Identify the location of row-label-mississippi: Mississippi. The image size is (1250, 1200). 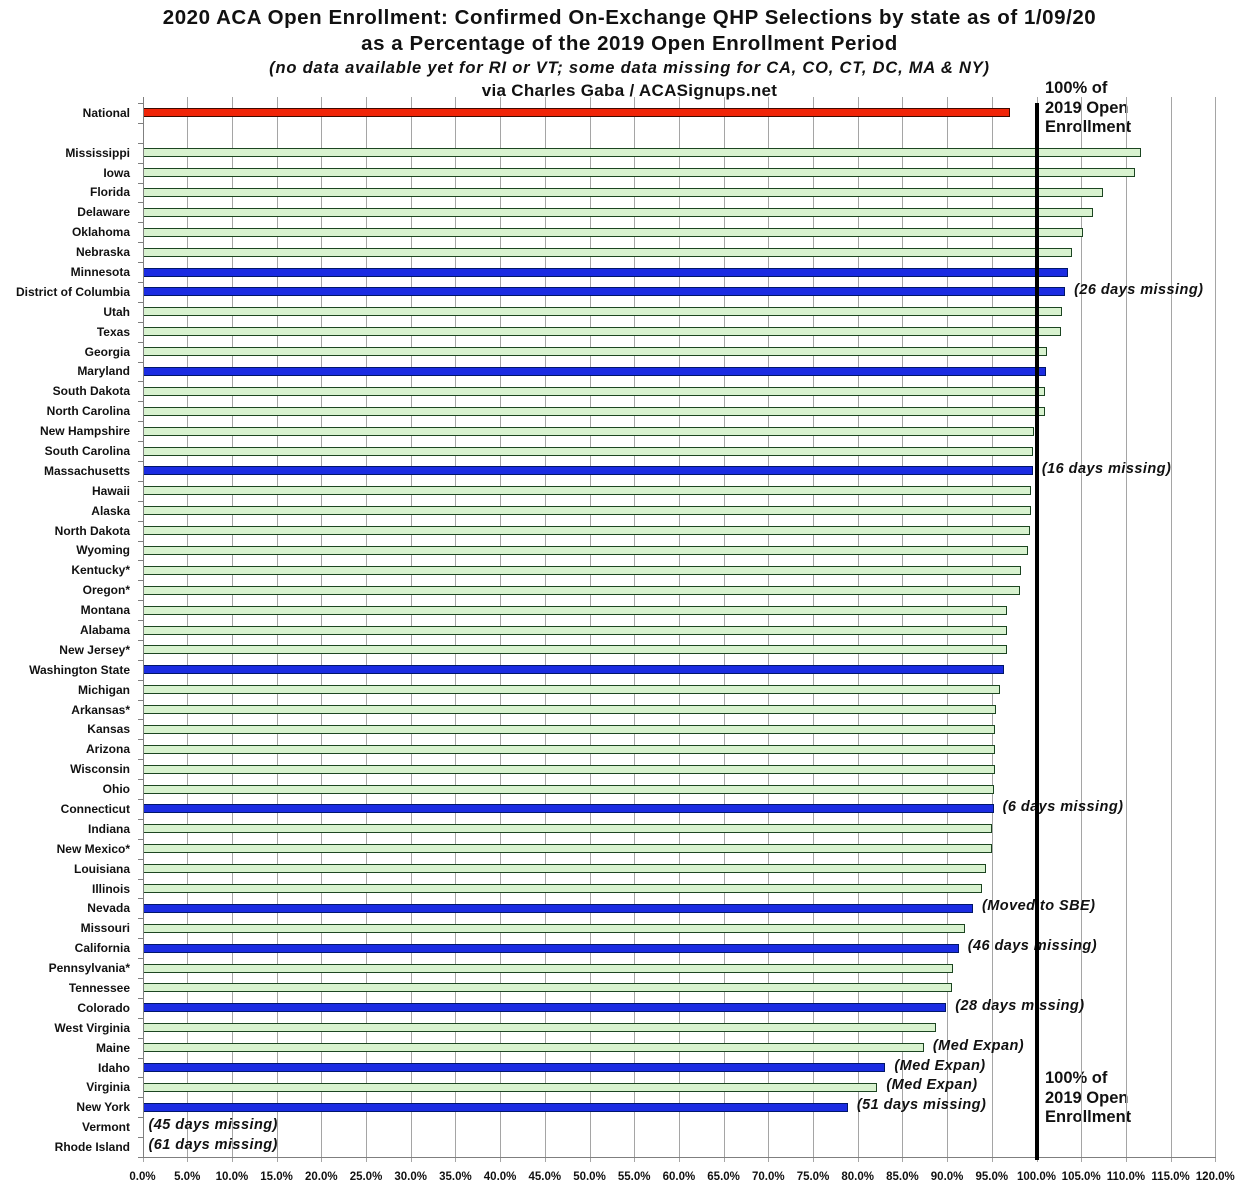
(97, 152).